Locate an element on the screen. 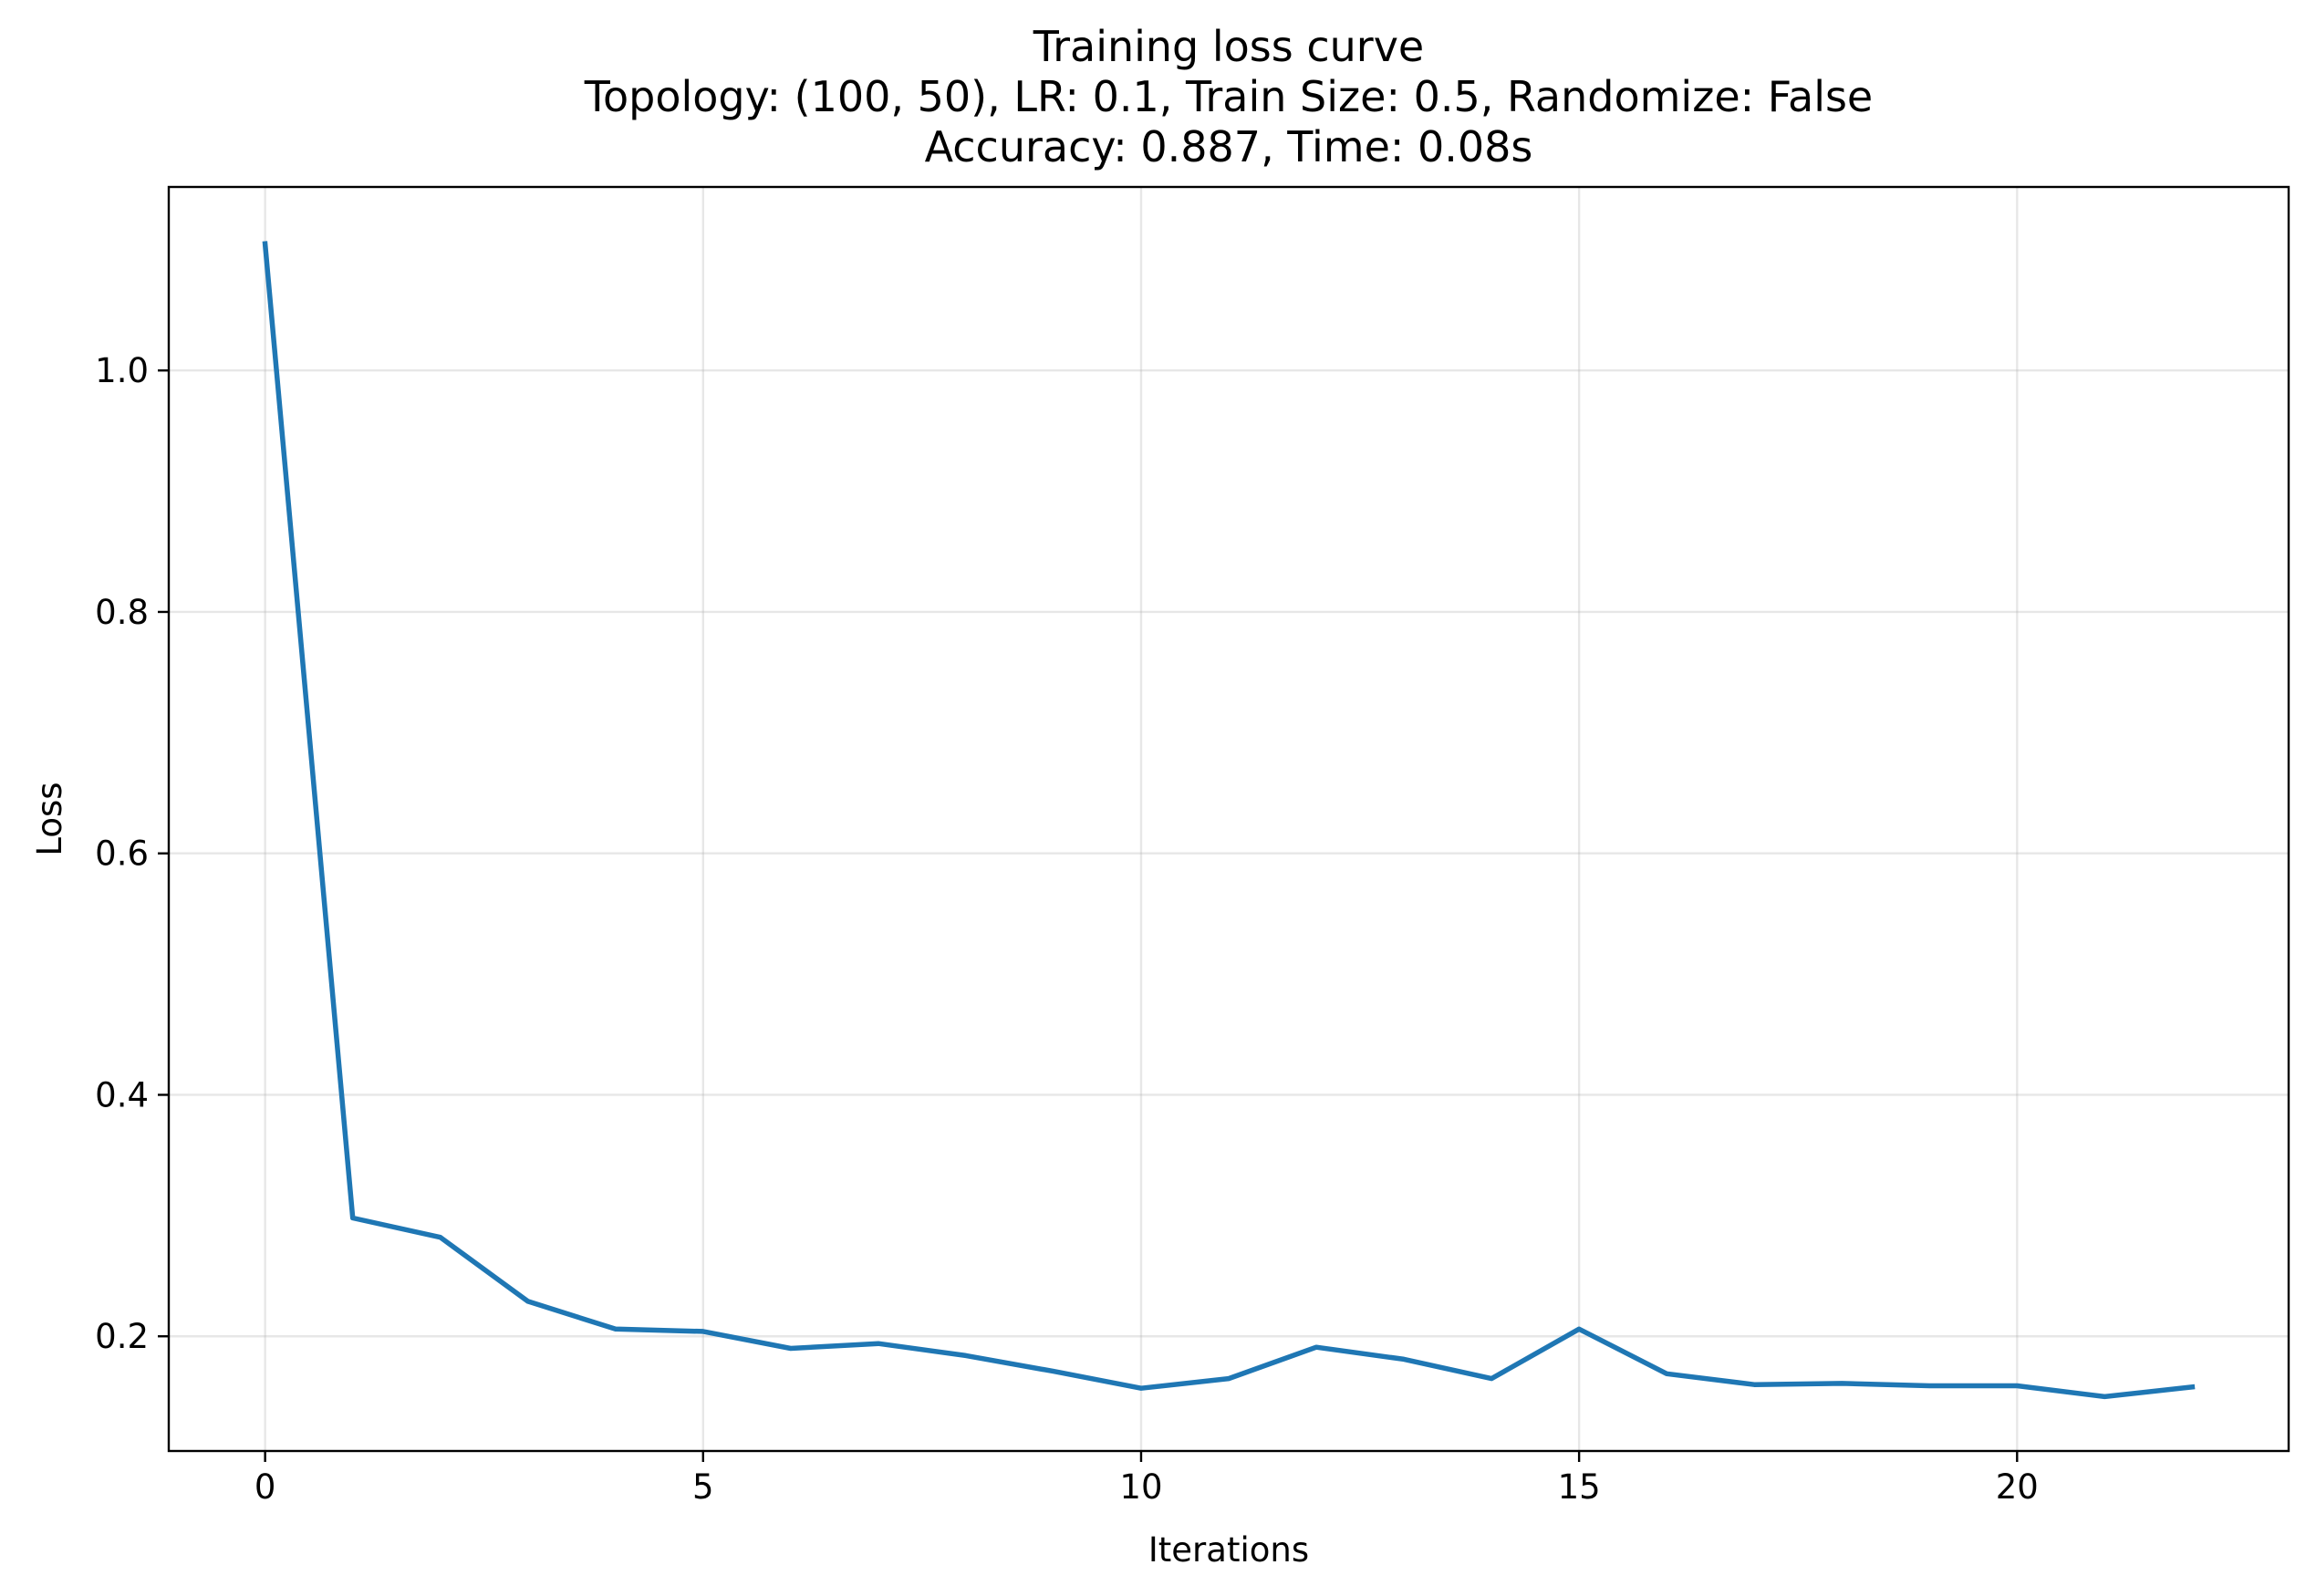 This screenshot has height=1596, width=2316. y-axis-label: Loss is located at coordinates (49, 819).